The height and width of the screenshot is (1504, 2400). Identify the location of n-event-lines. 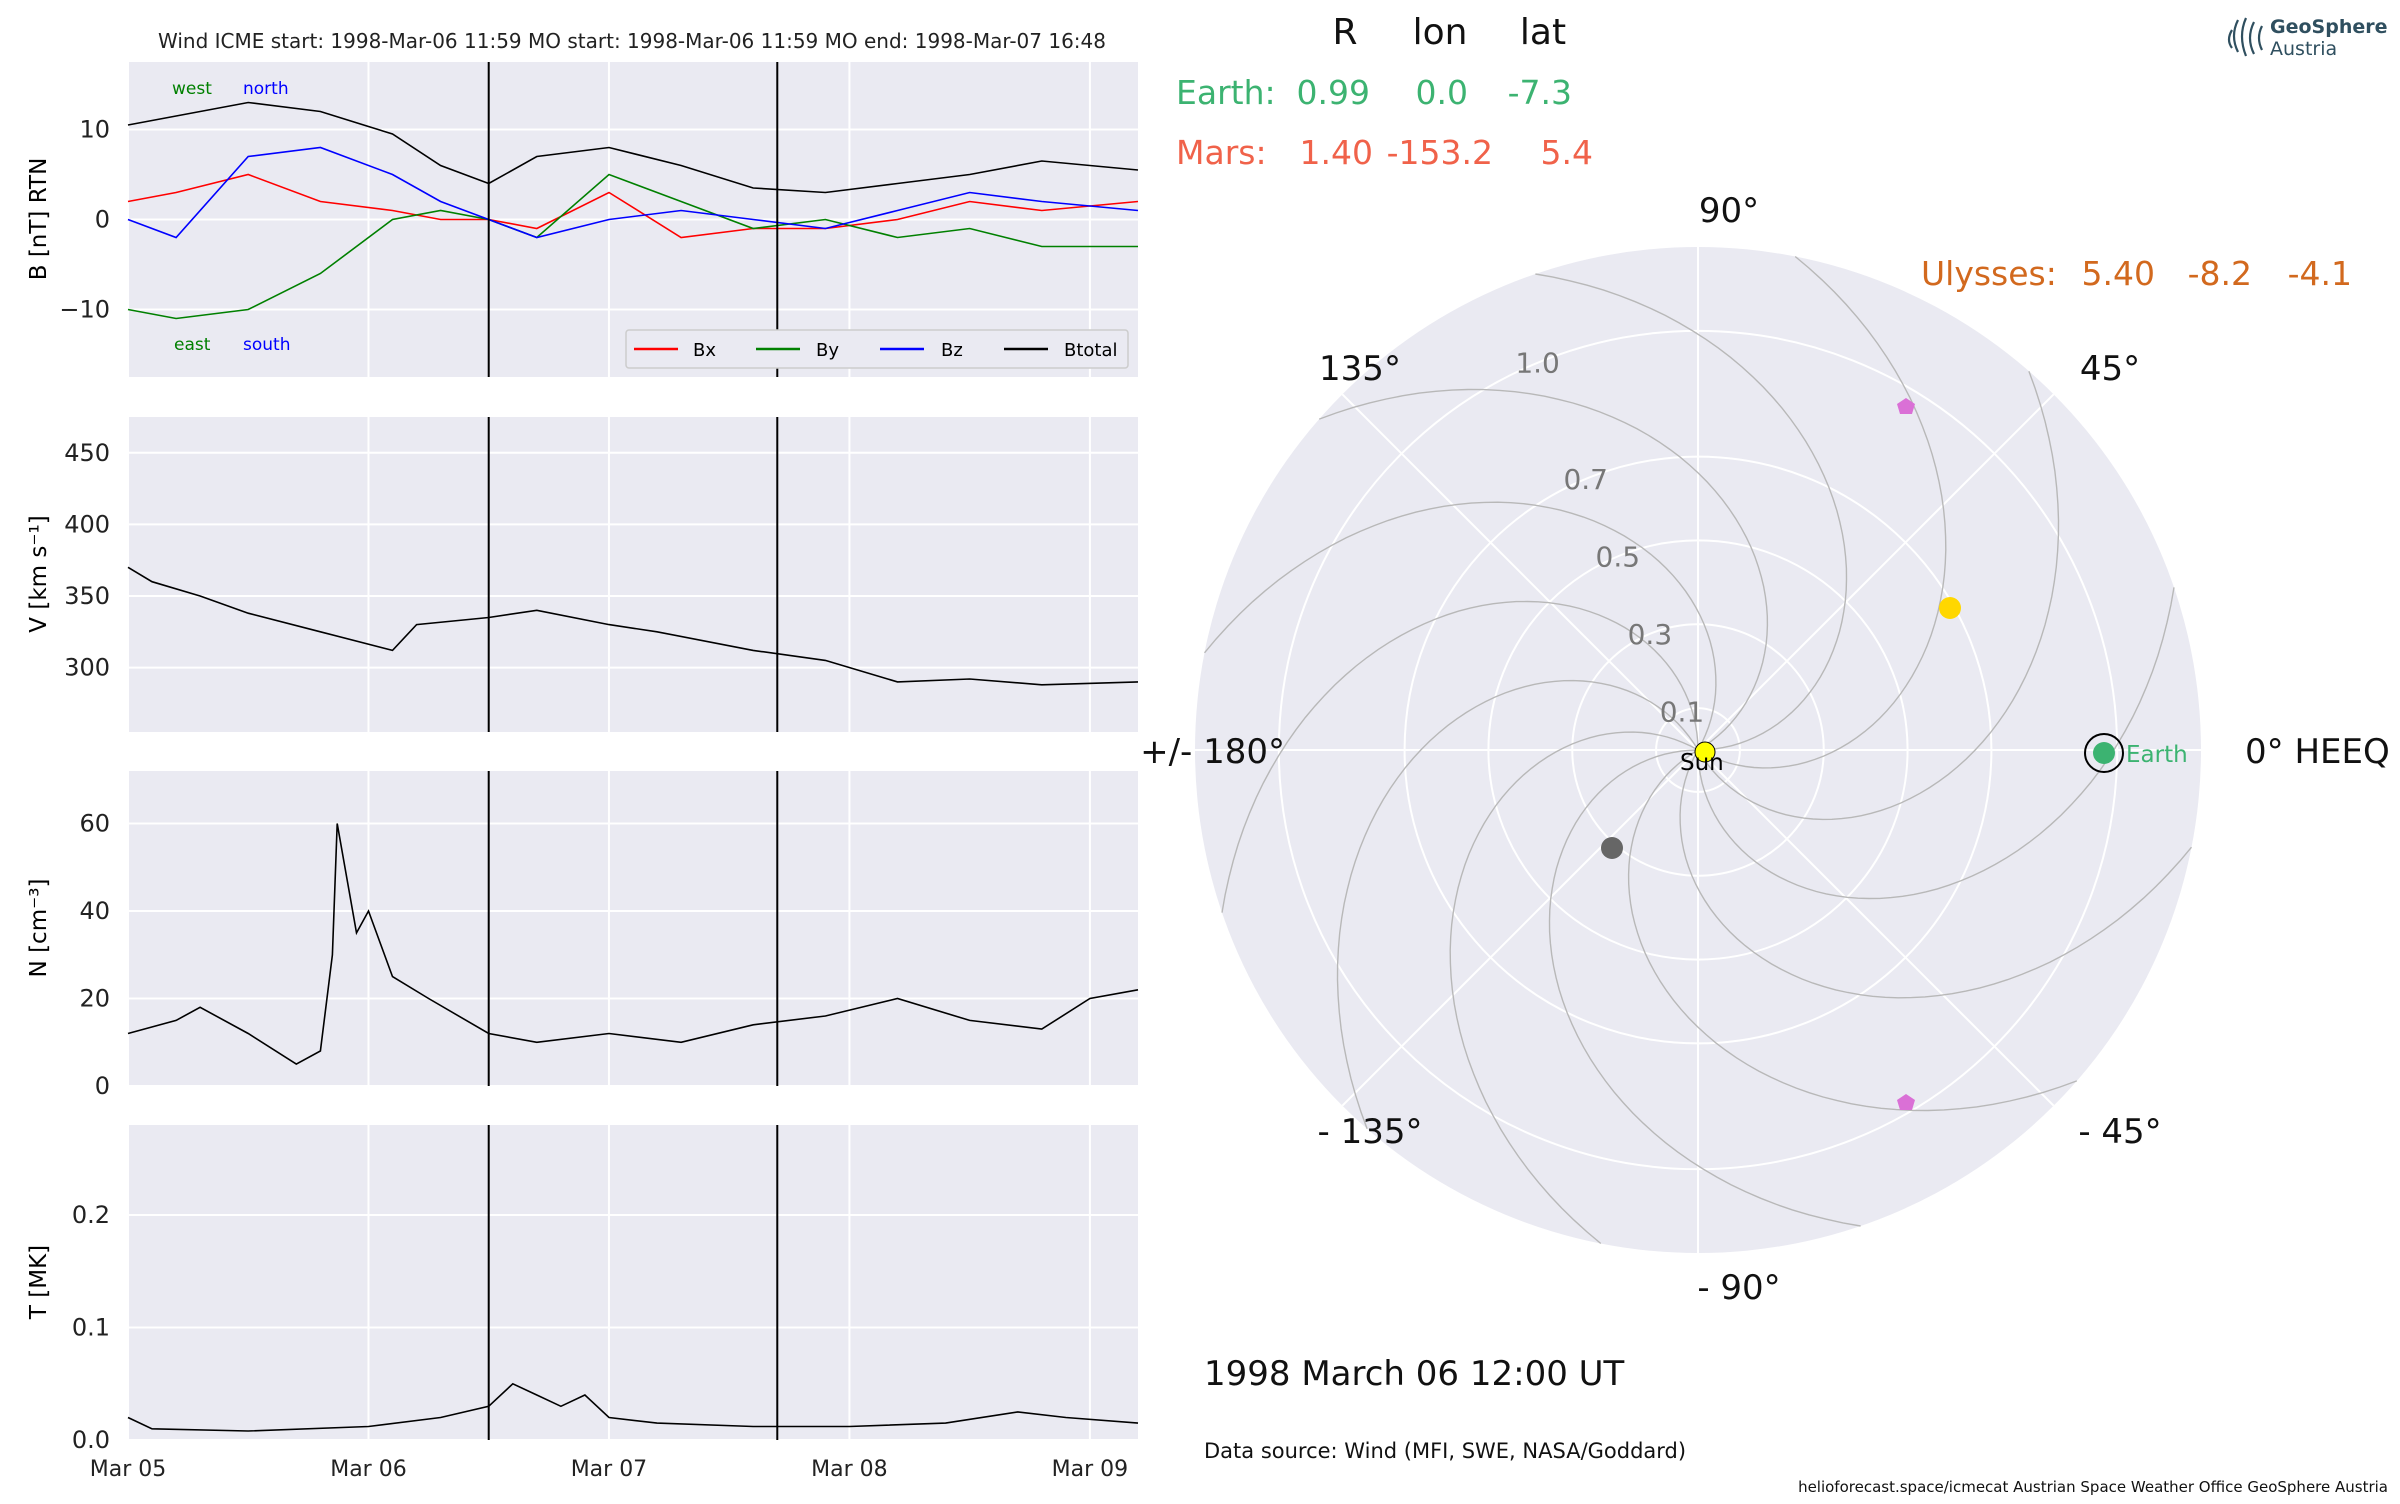
(633, 928).